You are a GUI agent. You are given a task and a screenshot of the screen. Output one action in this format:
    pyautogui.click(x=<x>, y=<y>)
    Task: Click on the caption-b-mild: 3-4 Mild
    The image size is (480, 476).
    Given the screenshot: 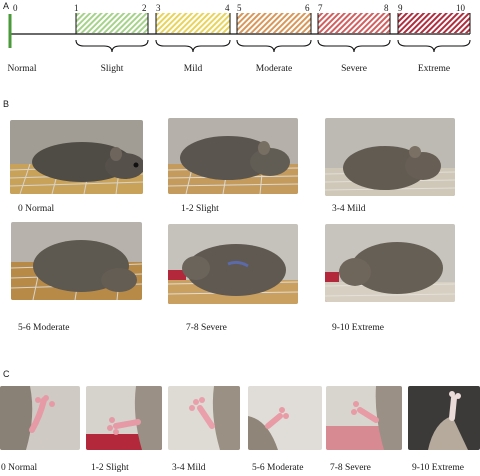 What is the action you would take?
    pyautogui.click(x=349, y=209)
    